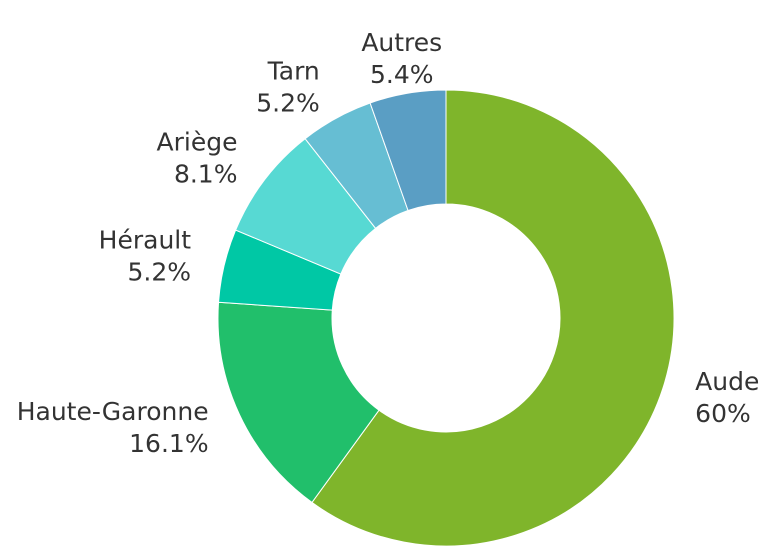 This screenshot has width=763, height=549. I want to click on slice-label: Ariège, so click(197, 141).